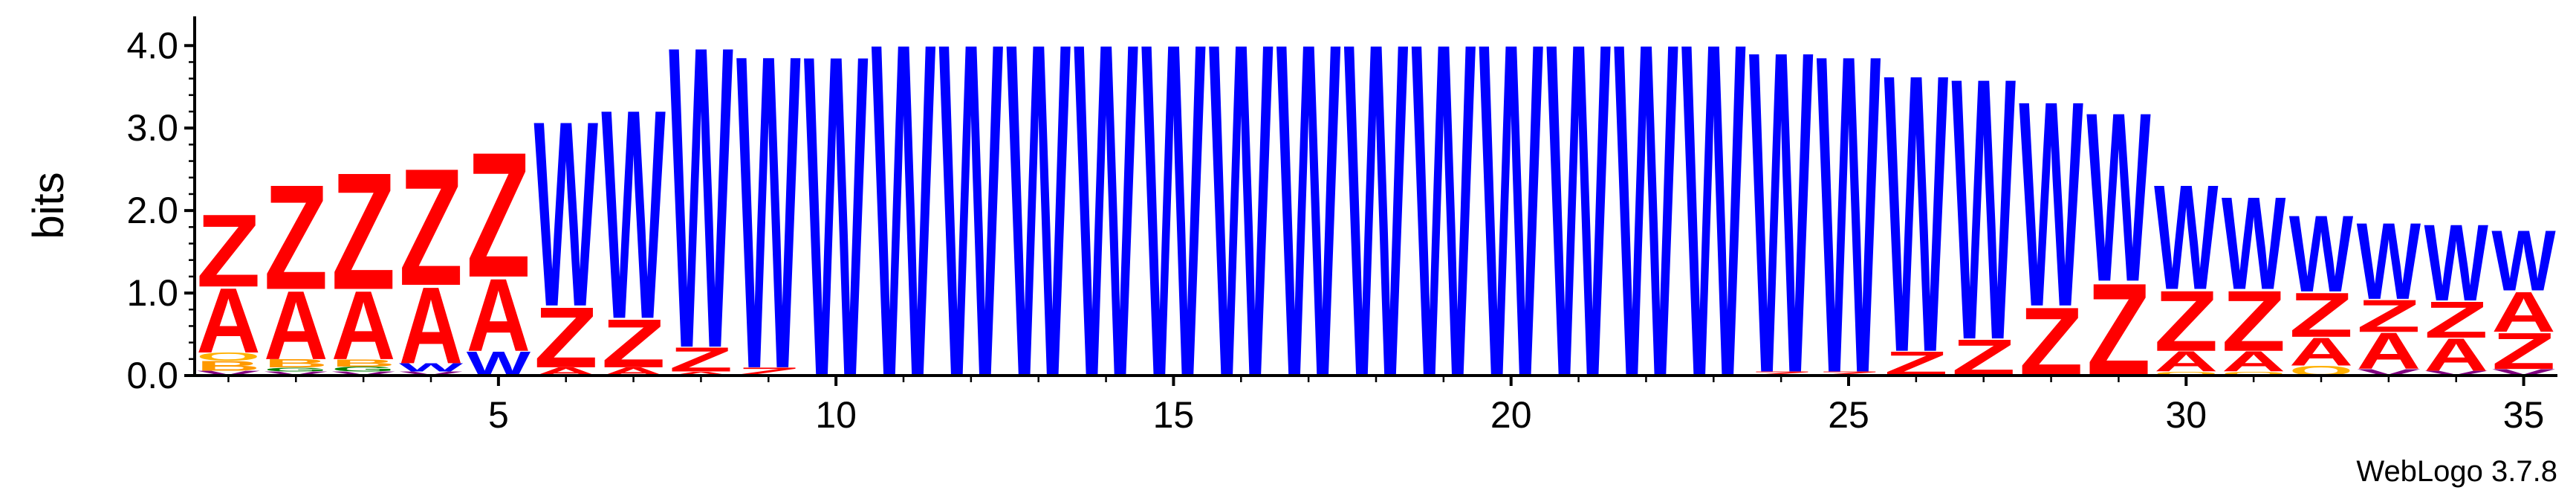 The height and width of the screenshot is (496, 2576). What do you see at coordinates (1713, 238) in the screenshot?
I see `glyph-w-pos-23: W` at bounding box center [1713, 238].